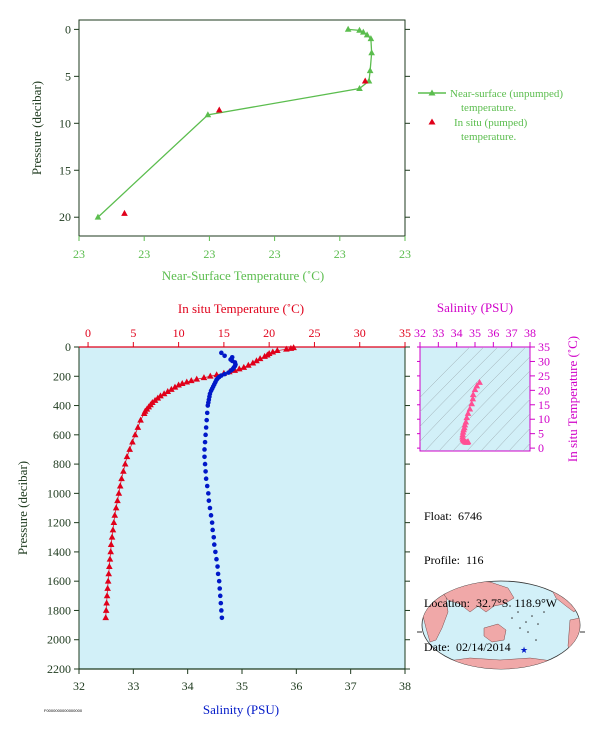  Describe the element at coordinates (248, 336) in the screenshot. I see `profile-temperature-ticks: 0 5 10 15 20 25 30 35` at that location.